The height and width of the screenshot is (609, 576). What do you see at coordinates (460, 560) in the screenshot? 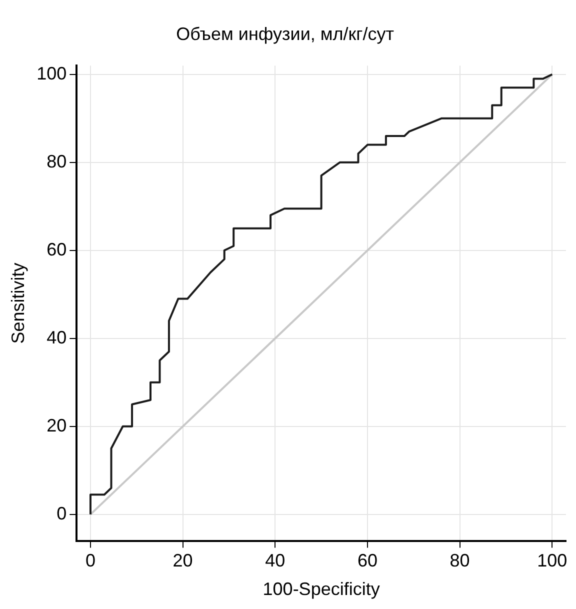
I see `x-tick-label: 80` at bounding box center [460, 560].